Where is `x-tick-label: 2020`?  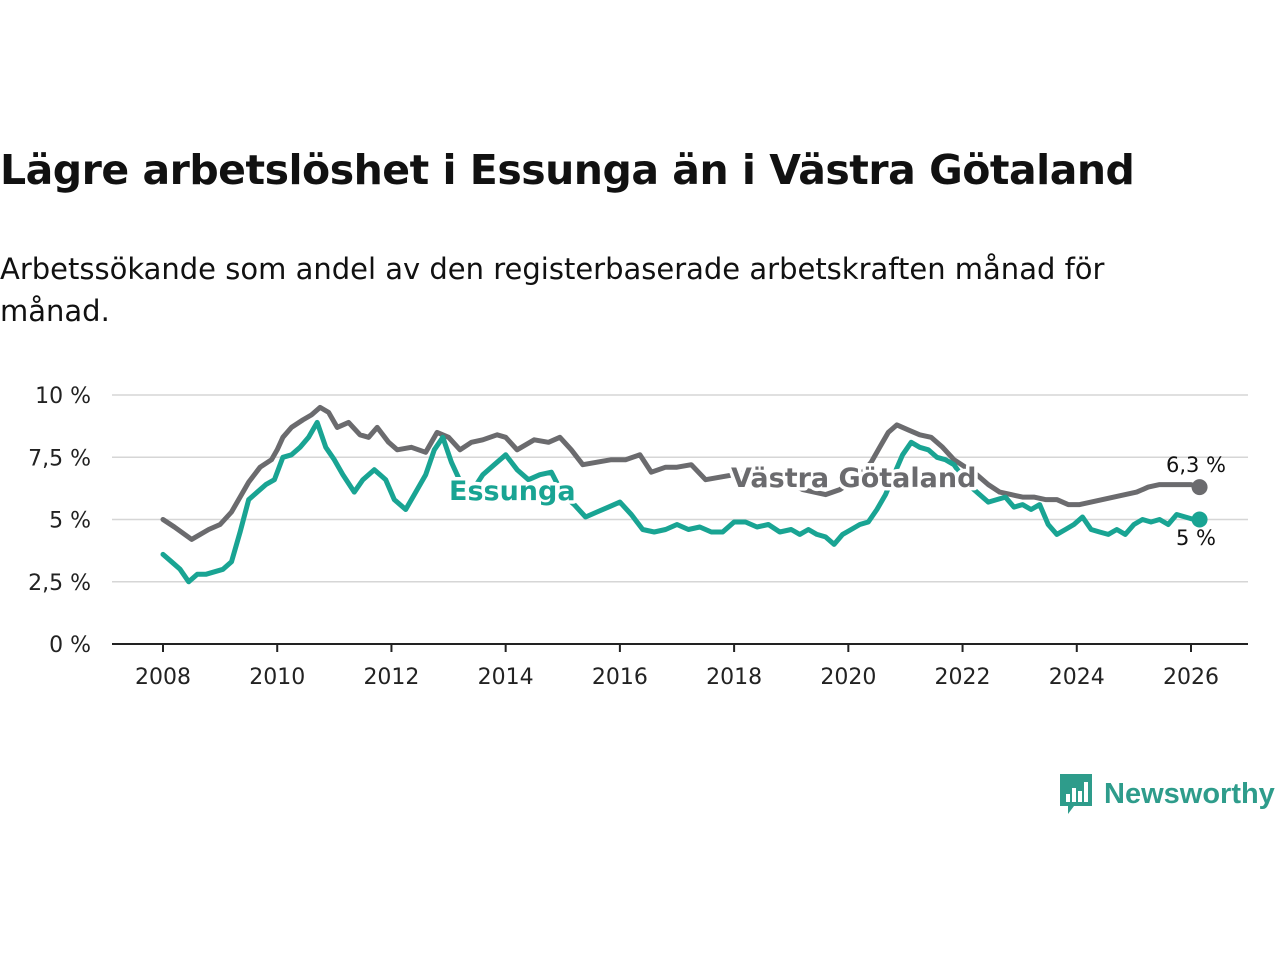 x-tick-label: 2020 is located at coordinates (848, 677).